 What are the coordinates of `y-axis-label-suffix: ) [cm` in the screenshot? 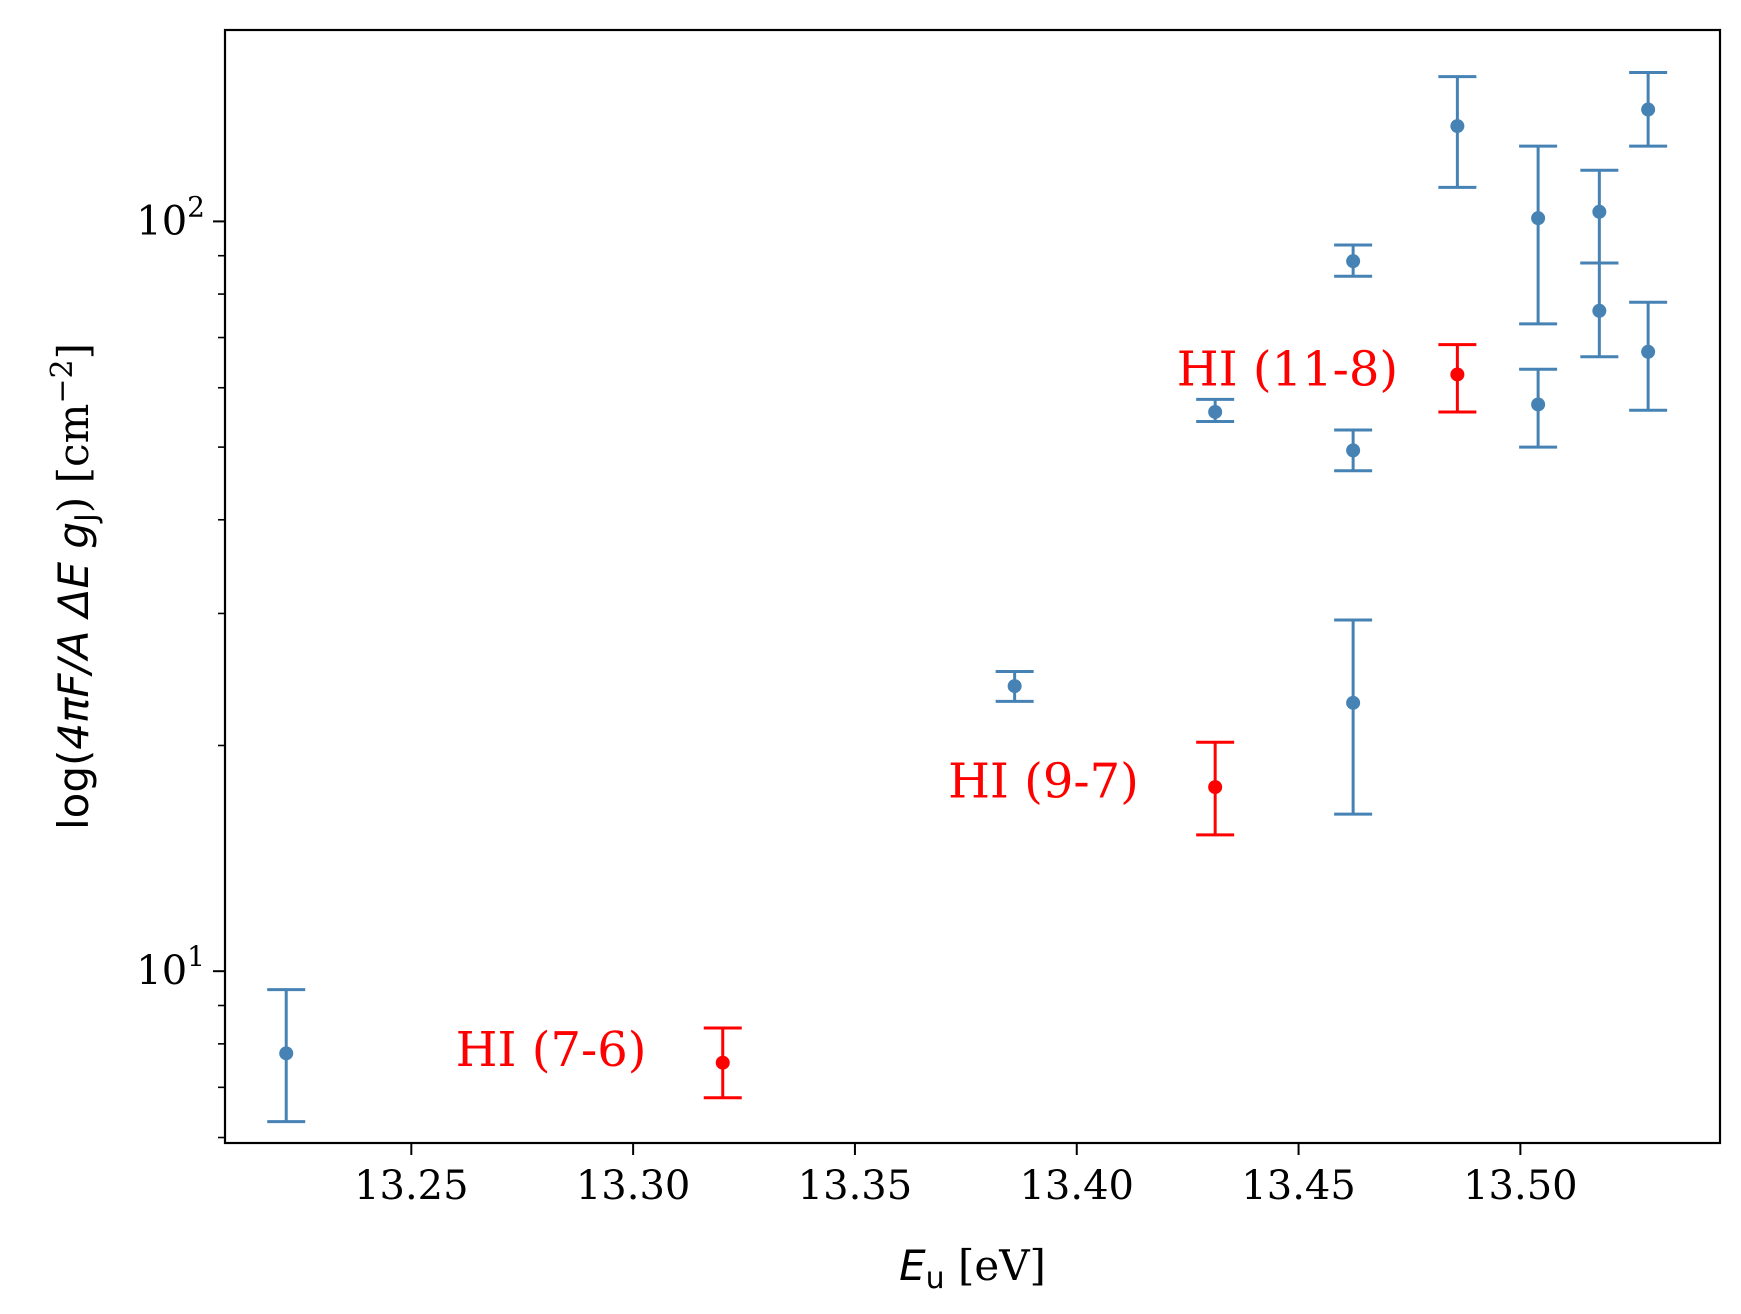 It's located at (73, 458).